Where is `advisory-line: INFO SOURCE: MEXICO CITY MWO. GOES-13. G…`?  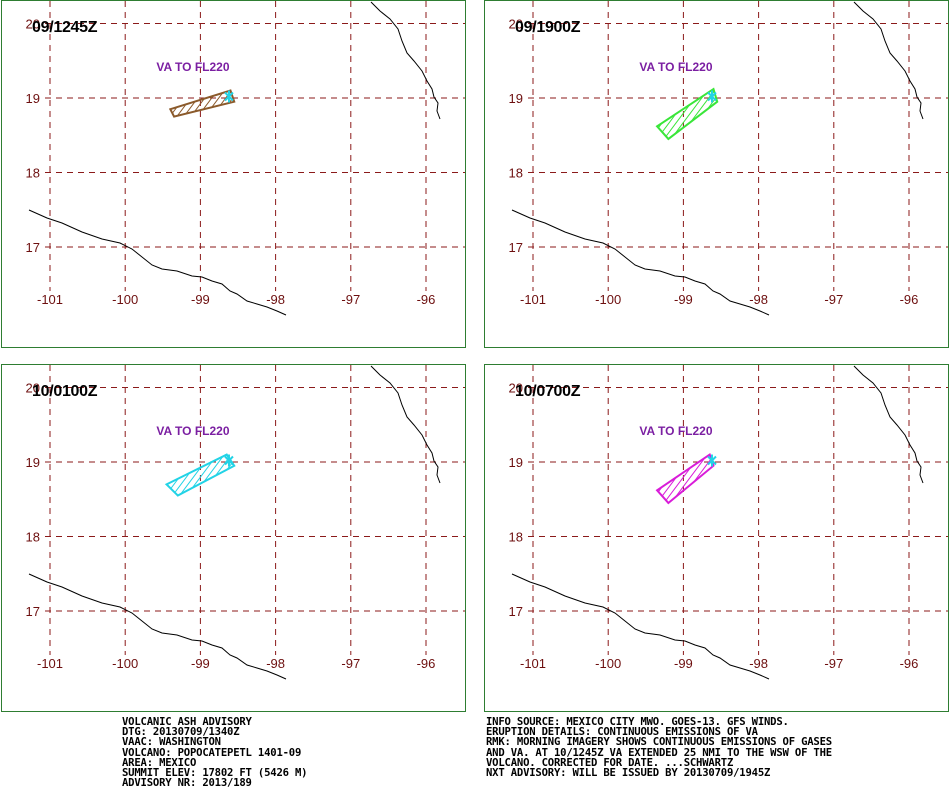 advisory-line: INFO SOURCE: MEXICO CITY MWO. GOES-13. G… is located at coordinates (637, 722).